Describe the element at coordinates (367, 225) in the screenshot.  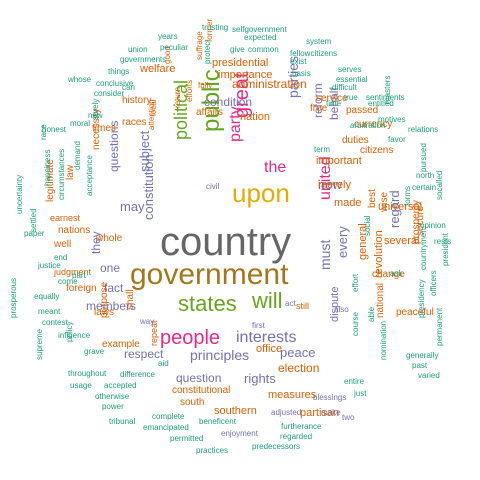
I see `word-social: social` at that location.